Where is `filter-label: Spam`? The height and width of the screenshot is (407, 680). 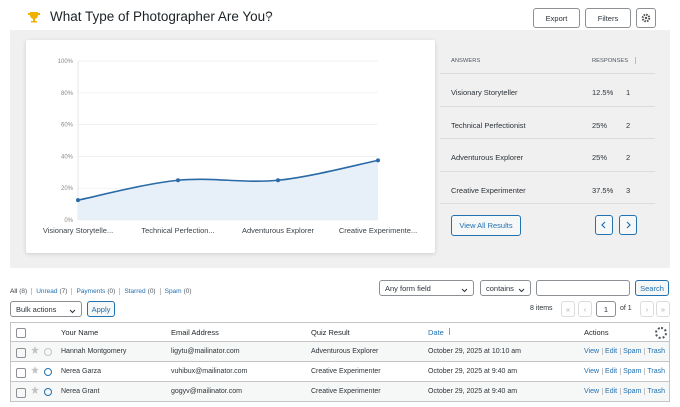 filter-label: Spam is located at coordinates (173, 291).